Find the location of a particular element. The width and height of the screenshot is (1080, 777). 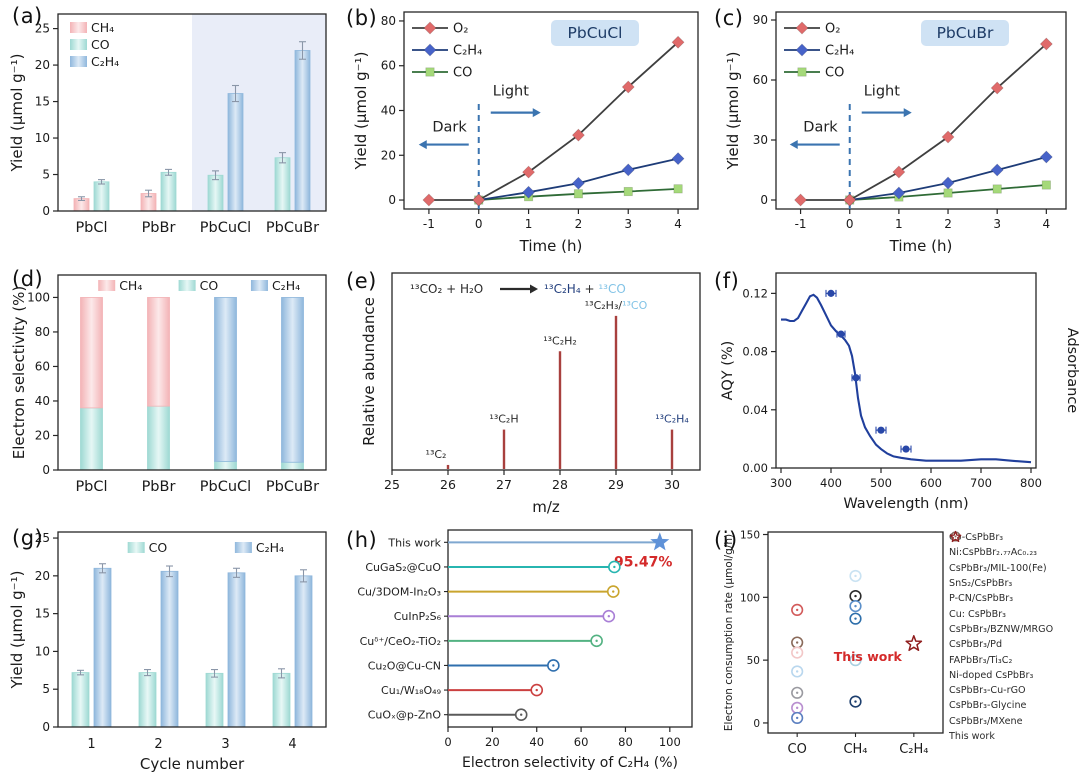

legend-item: This work is located at coordinates (1014, 637).